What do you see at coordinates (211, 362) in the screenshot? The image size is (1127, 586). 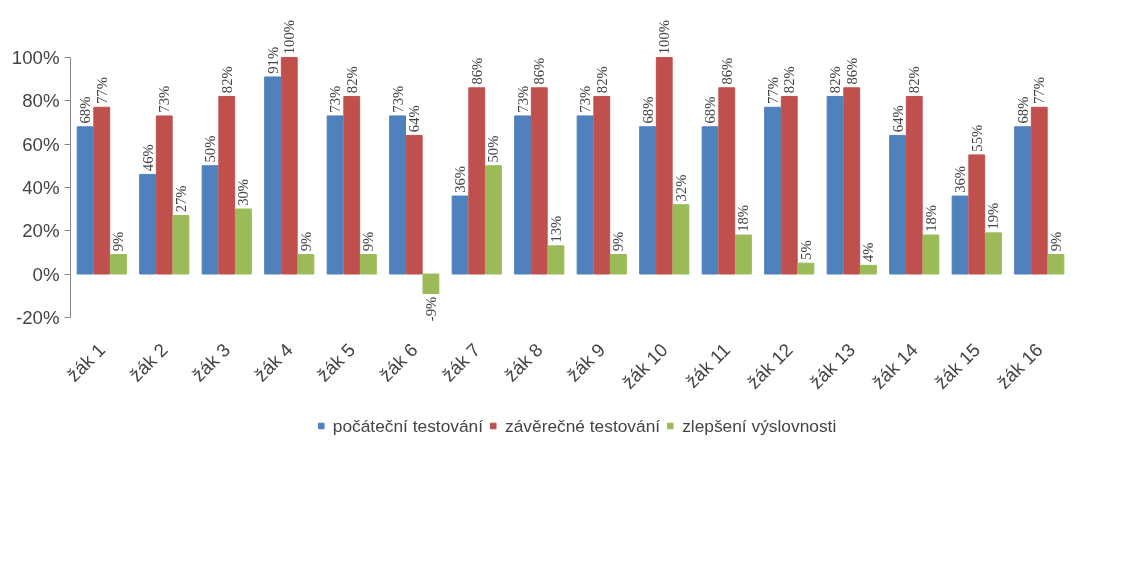 I see `x-tick-label: žák 3` at bounding box center [211, 362].